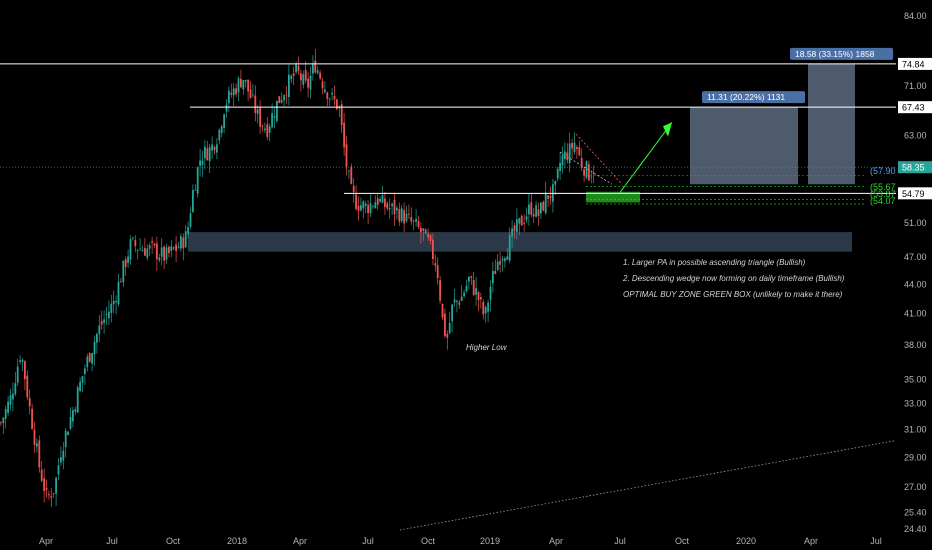  Describe the element at coordinates (915, 457) in the screenshot. I see `y-tick-label: 29.00` at that location.